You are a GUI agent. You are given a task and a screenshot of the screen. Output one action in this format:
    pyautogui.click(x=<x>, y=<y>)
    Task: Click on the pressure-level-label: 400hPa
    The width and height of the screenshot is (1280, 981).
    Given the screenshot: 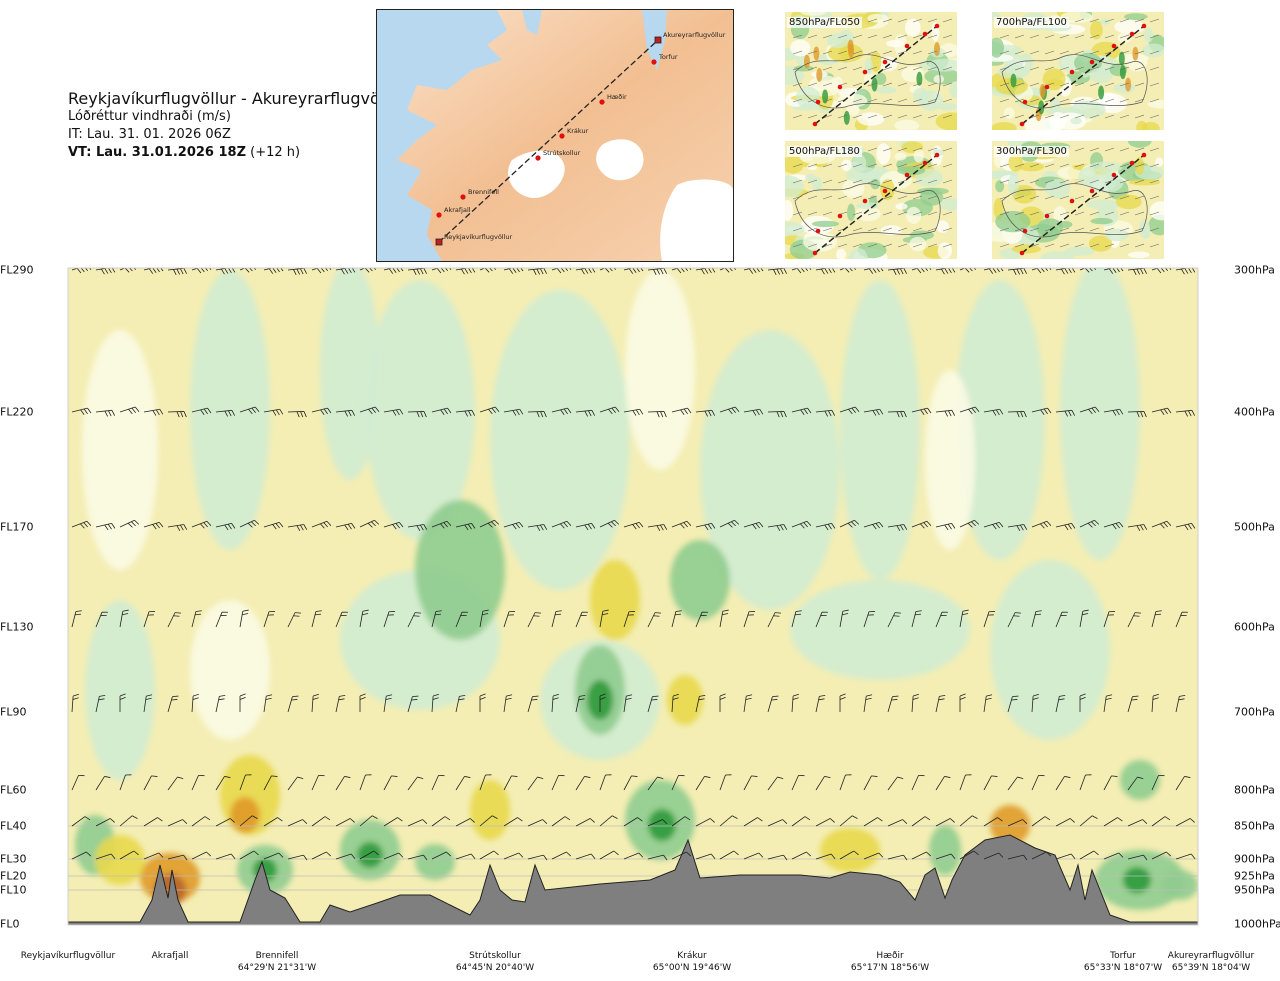 What is the action you would take?
    pyautogui.click(x=1254, y=412)
    